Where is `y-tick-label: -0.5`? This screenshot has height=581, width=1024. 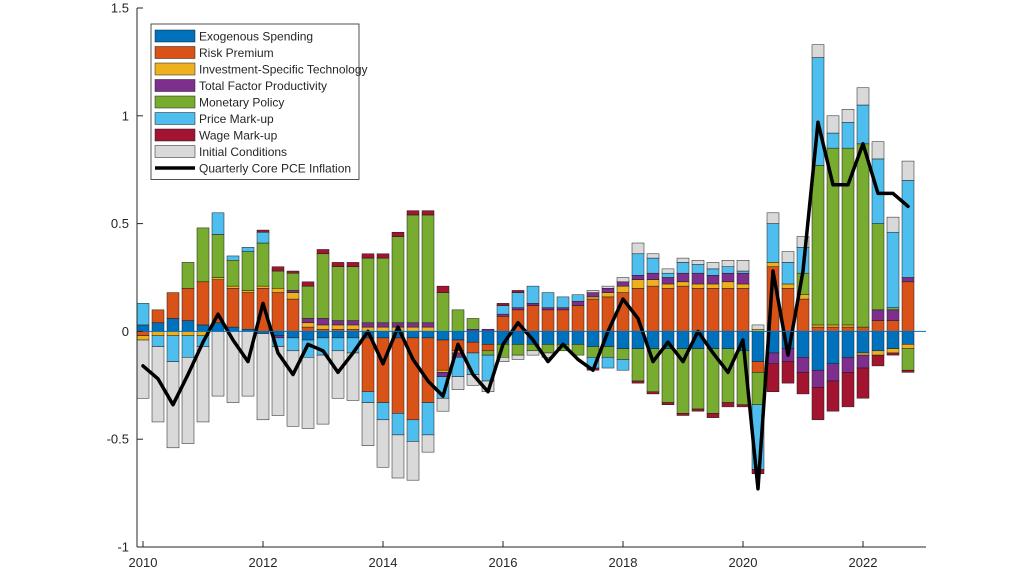 y-tick-label: -0.5 is located at coordinates (118, 439).